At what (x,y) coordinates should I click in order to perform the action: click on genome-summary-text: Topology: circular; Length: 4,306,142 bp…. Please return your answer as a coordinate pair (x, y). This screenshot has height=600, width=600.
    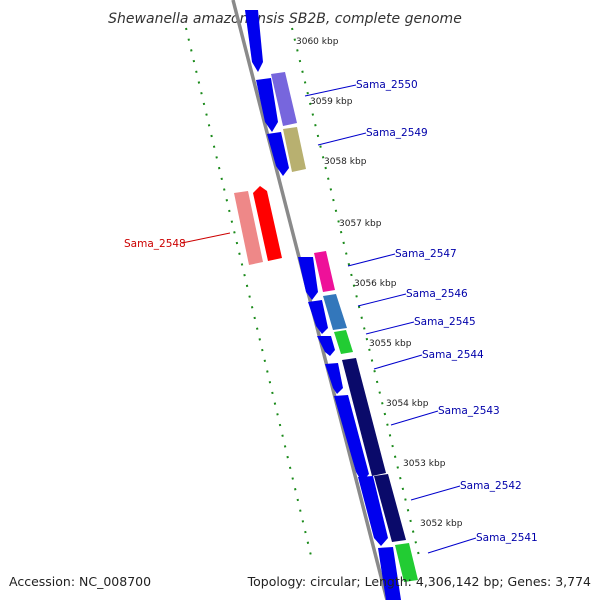
    Looking at the image, I should click on (419, 581).